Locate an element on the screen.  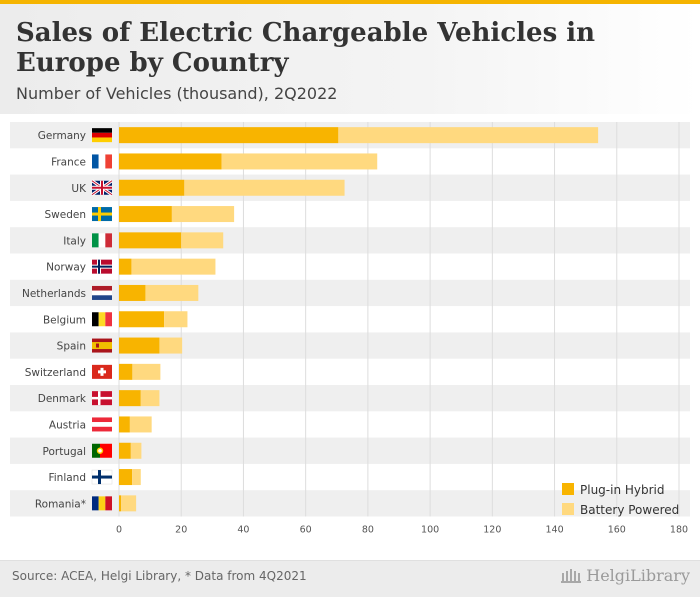
x-tick-label: 20 is located at coordinates (181, 530).